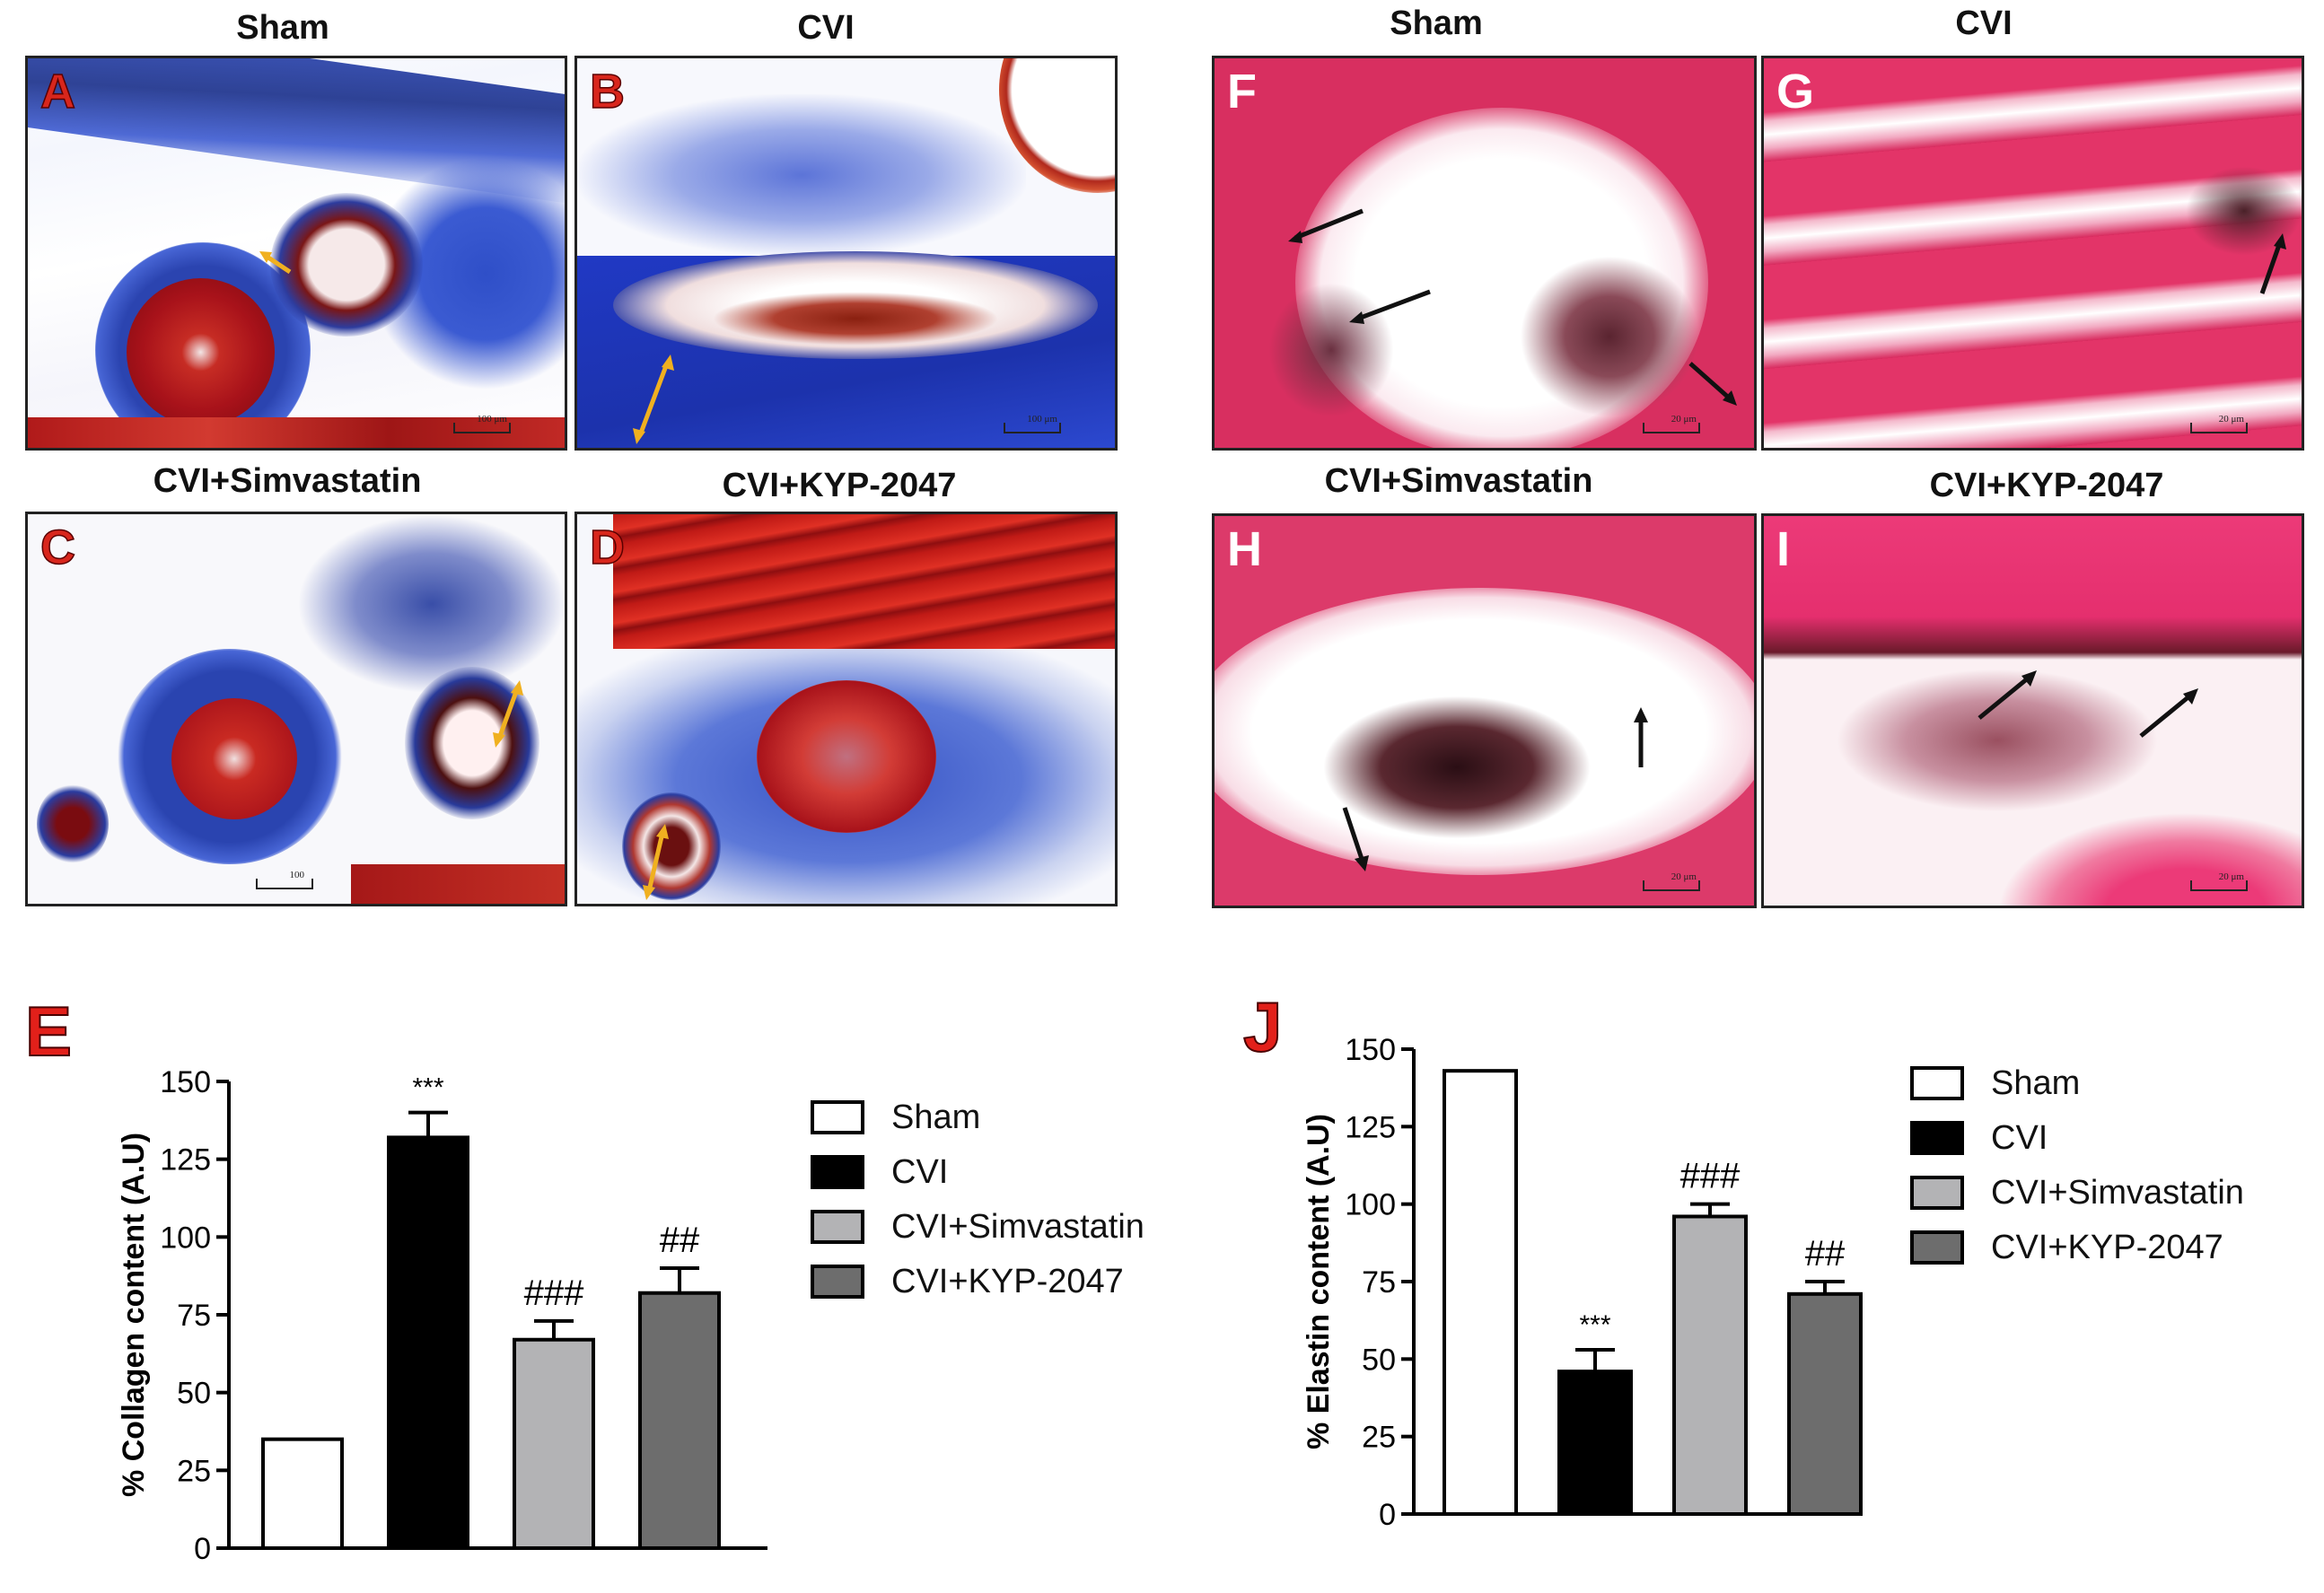 Image resolution: width=2324 pixels, height=1593 pixels. Describe the element at coordinates (492, 420) in the screenshot. I see `scale-label: 100 μm` at that location.